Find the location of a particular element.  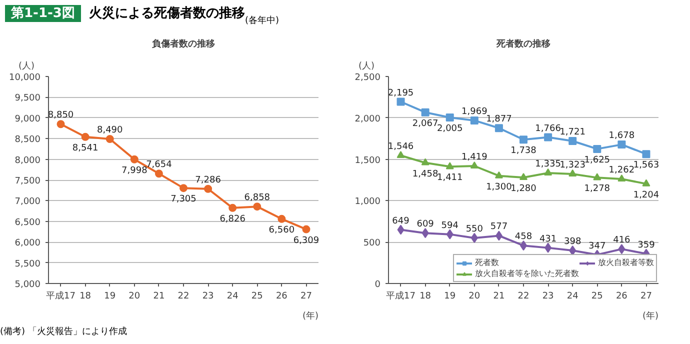

data-label: 347 is located at coordinates (597, 246).